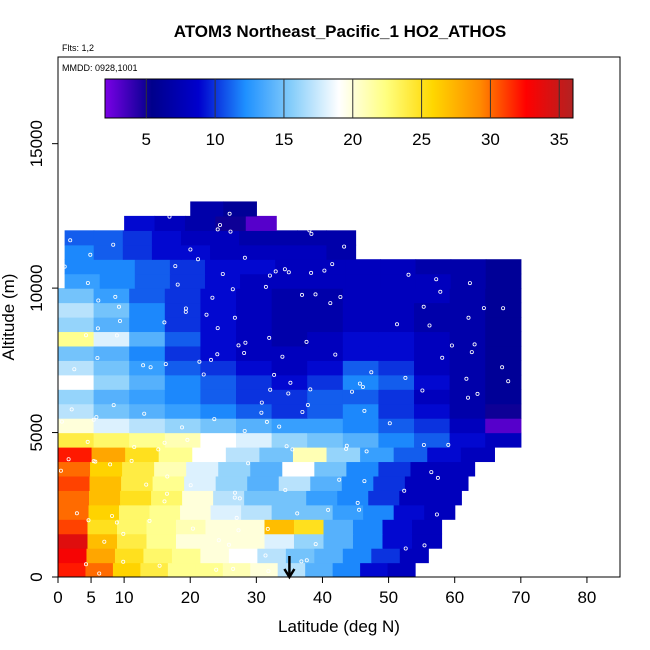  I want to click on x-tick-label: 0, so click(57, 597).